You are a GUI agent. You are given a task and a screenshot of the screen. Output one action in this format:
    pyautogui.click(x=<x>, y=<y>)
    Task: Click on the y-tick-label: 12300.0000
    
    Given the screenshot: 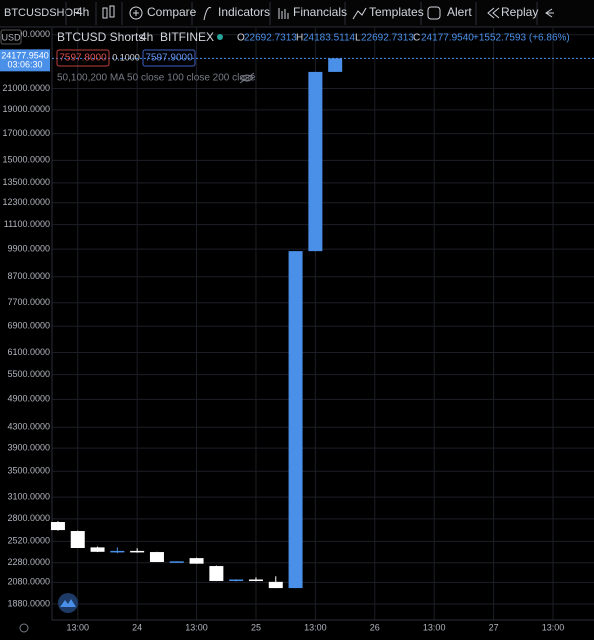 What is the action you would take?
    pyautogui.click(x=26, y=202)
    